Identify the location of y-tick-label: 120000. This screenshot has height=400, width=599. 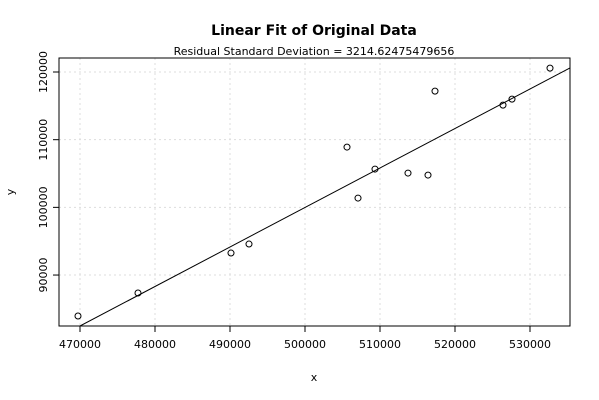
(43, 72).